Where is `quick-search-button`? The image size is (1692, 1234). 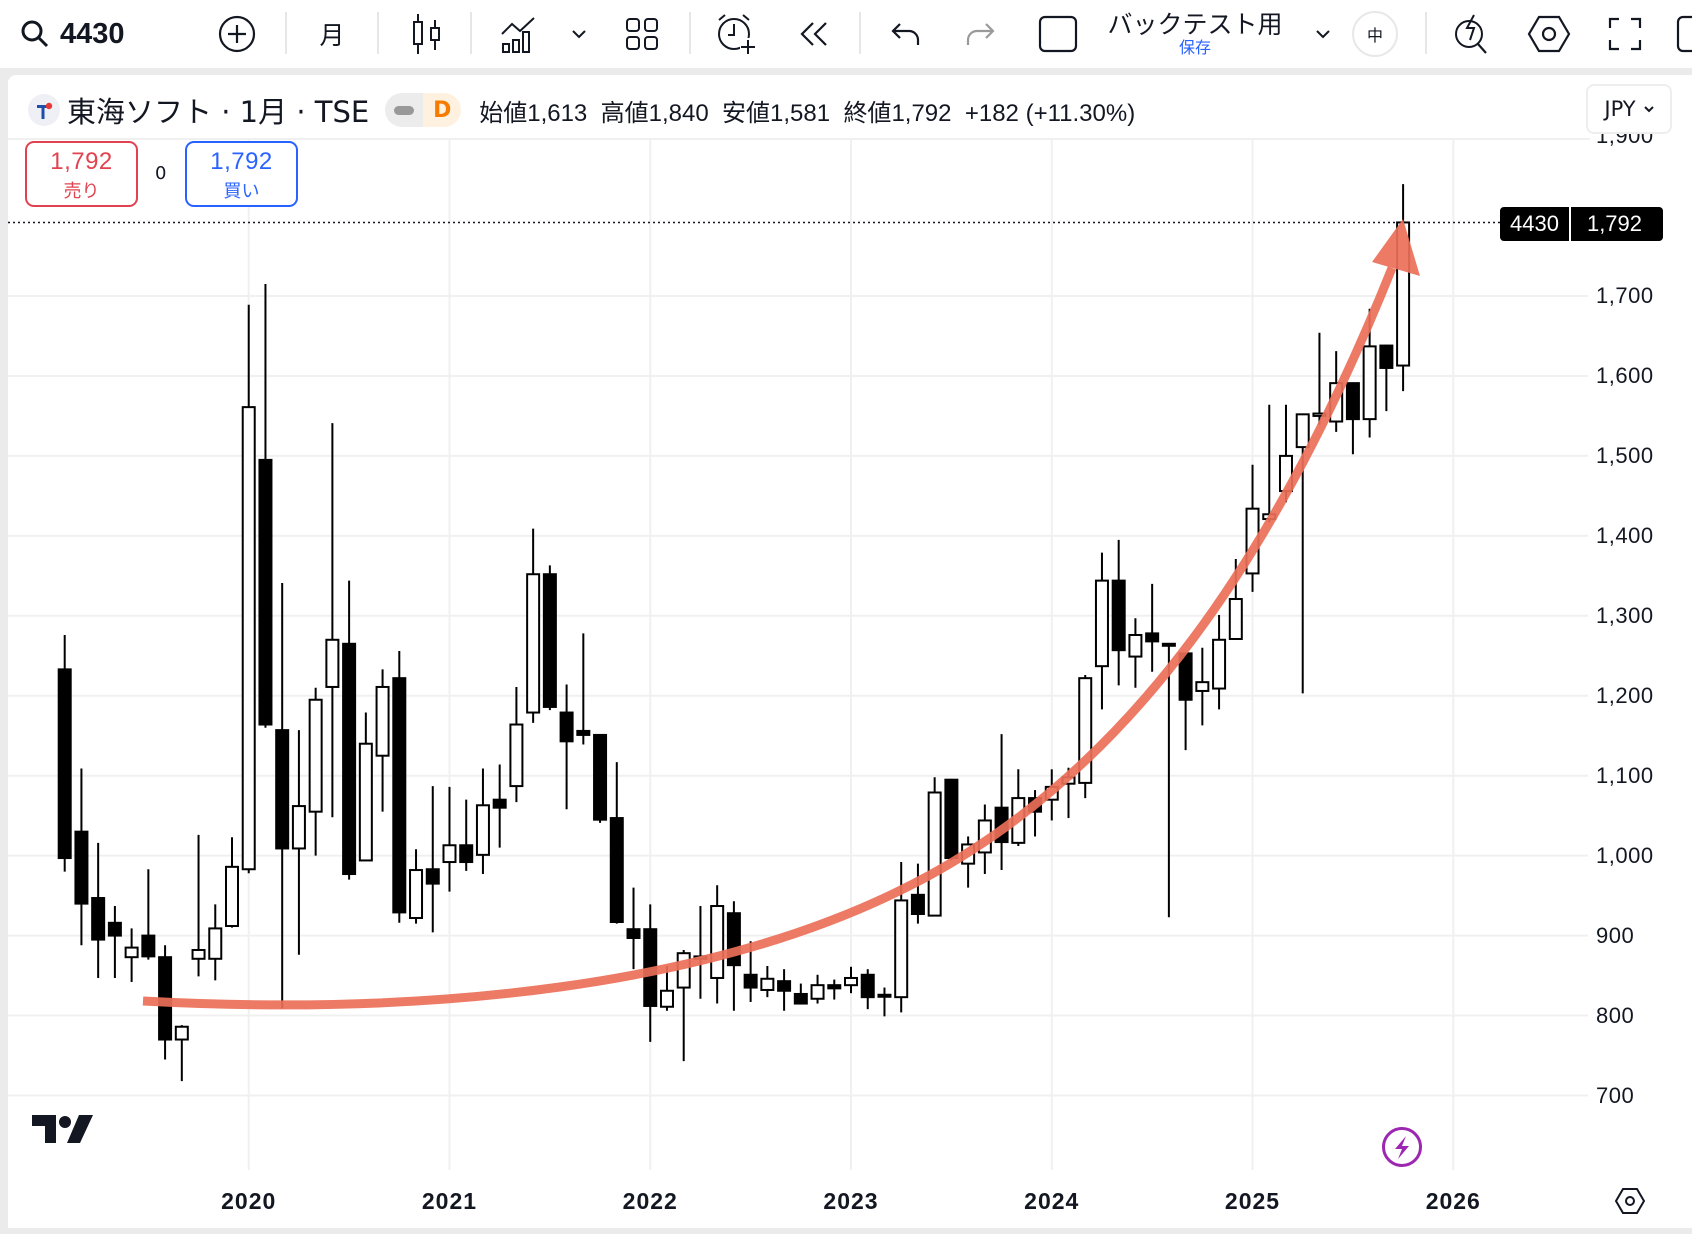 quick-search-button is located at coordinates (1473, 34).